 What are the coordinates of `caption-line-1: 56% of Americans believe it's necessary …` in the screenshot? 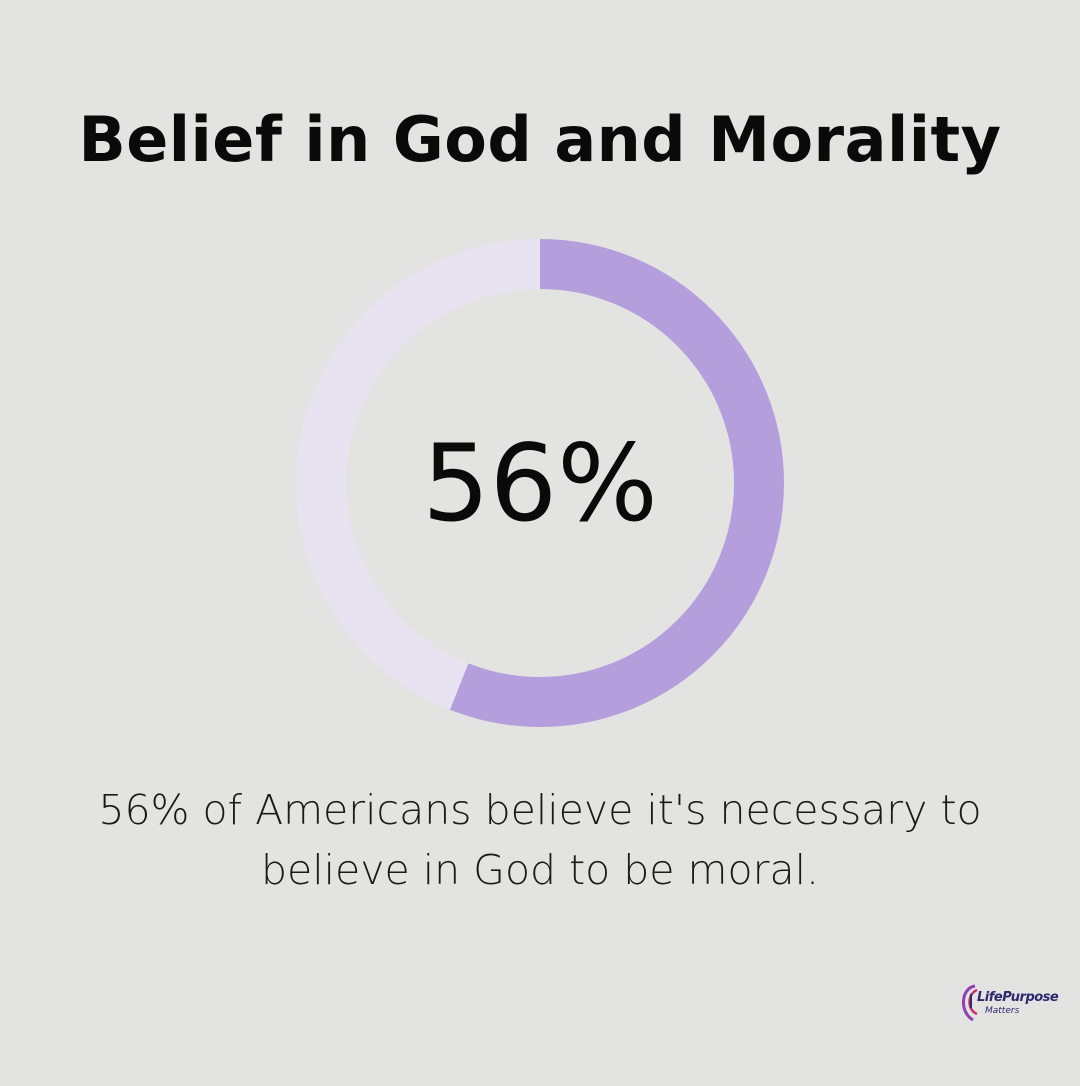 It's located at (540, 810).